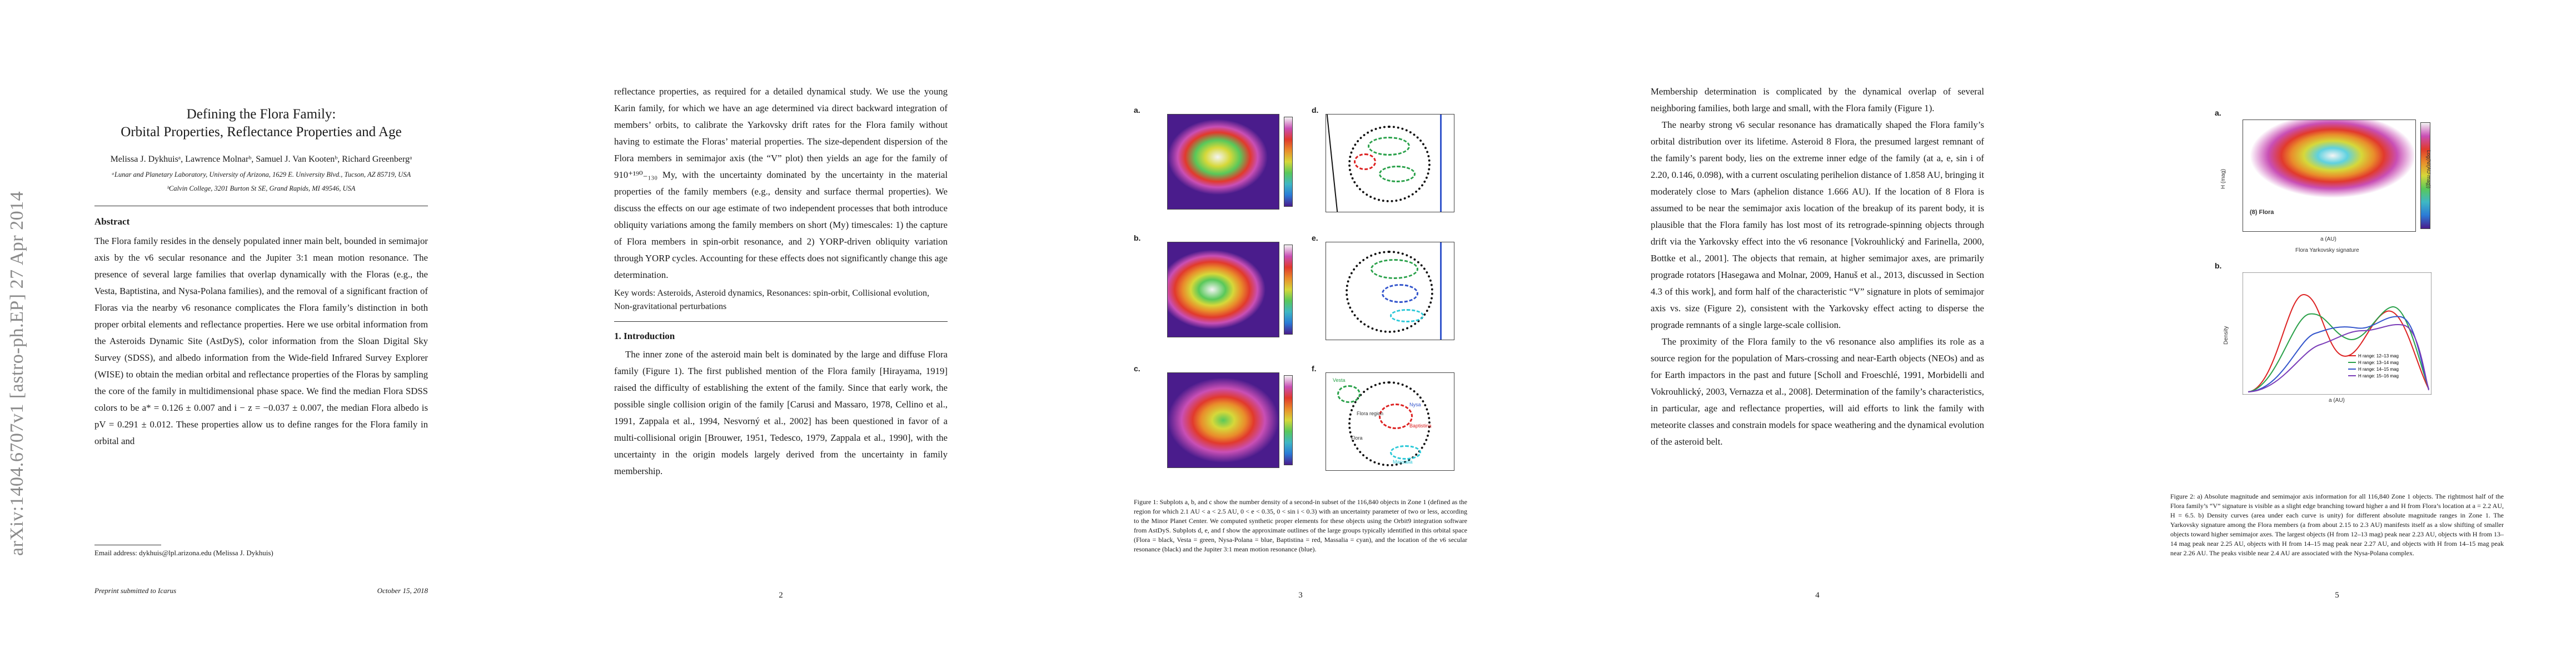  Describe the element at coordinates (2223, 178) in the screenshot. I see `ylabel-a: H (mag)` at that location.